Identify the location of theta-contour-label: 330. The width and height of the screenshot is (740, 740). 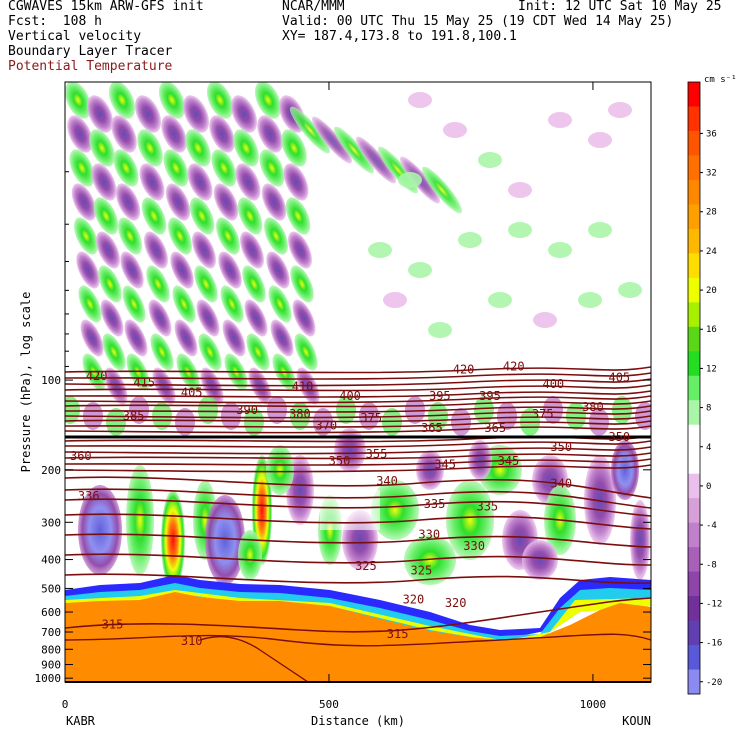
(429, 535).